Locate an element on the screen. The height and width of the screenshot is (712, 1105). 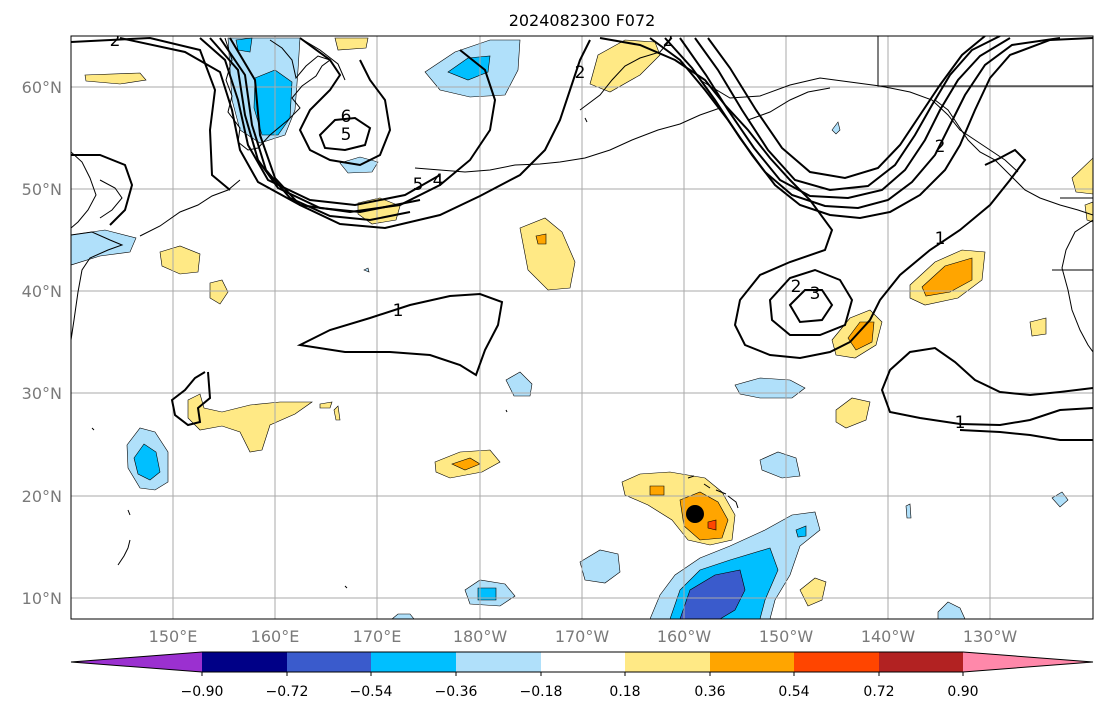
contour-label: 4 is located at coordinates (438, 181).